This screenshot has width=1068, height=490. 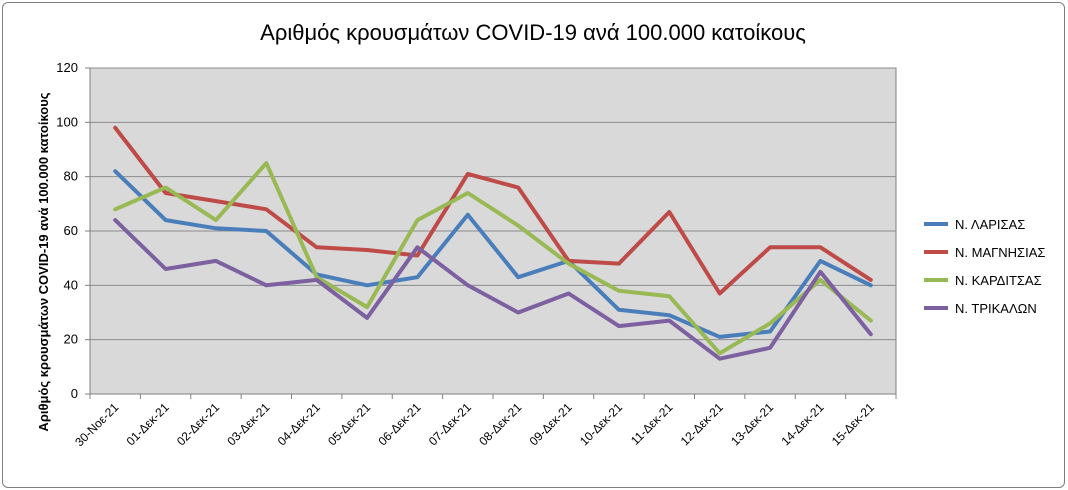 I want to click on x-tick-label: 13-Δεκ-21, so click(x=752, y=424).